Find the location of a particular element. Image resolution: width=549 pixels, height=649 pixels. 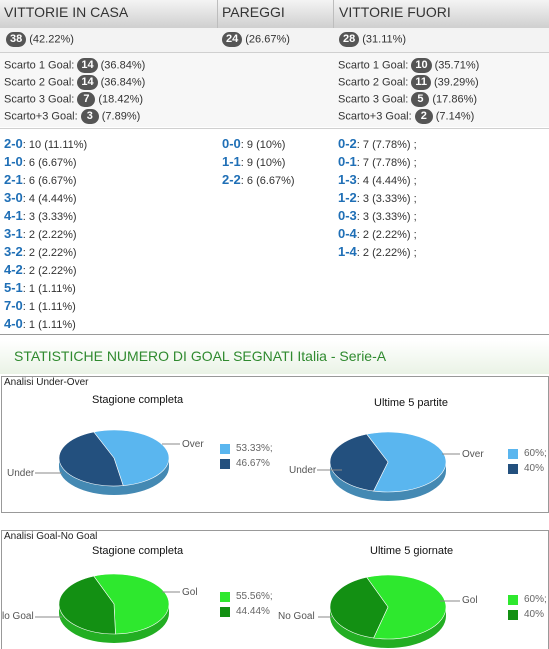

nogoal-label: No Goal is located at coordinates (296, 616).